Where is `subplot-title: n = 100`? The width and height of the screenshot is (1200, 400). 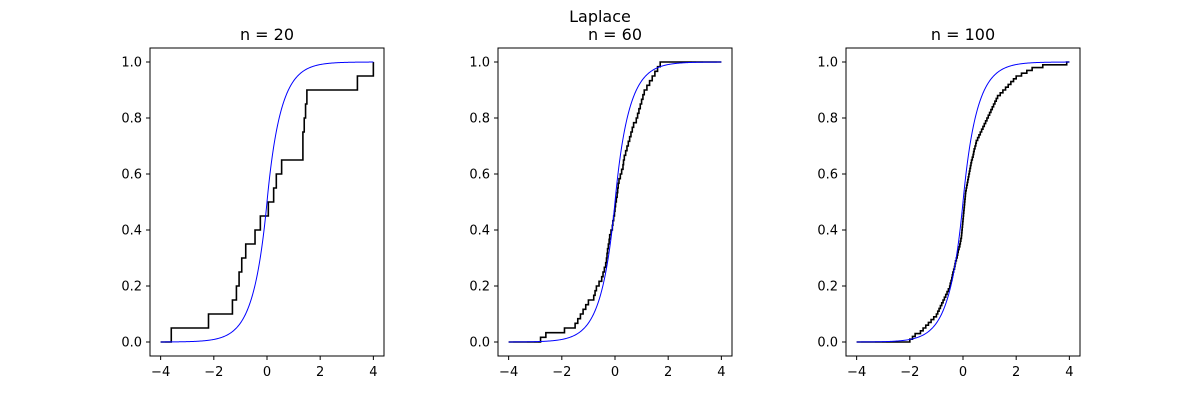
subplot-title: n = 100 is located at coordinates (963, 34).